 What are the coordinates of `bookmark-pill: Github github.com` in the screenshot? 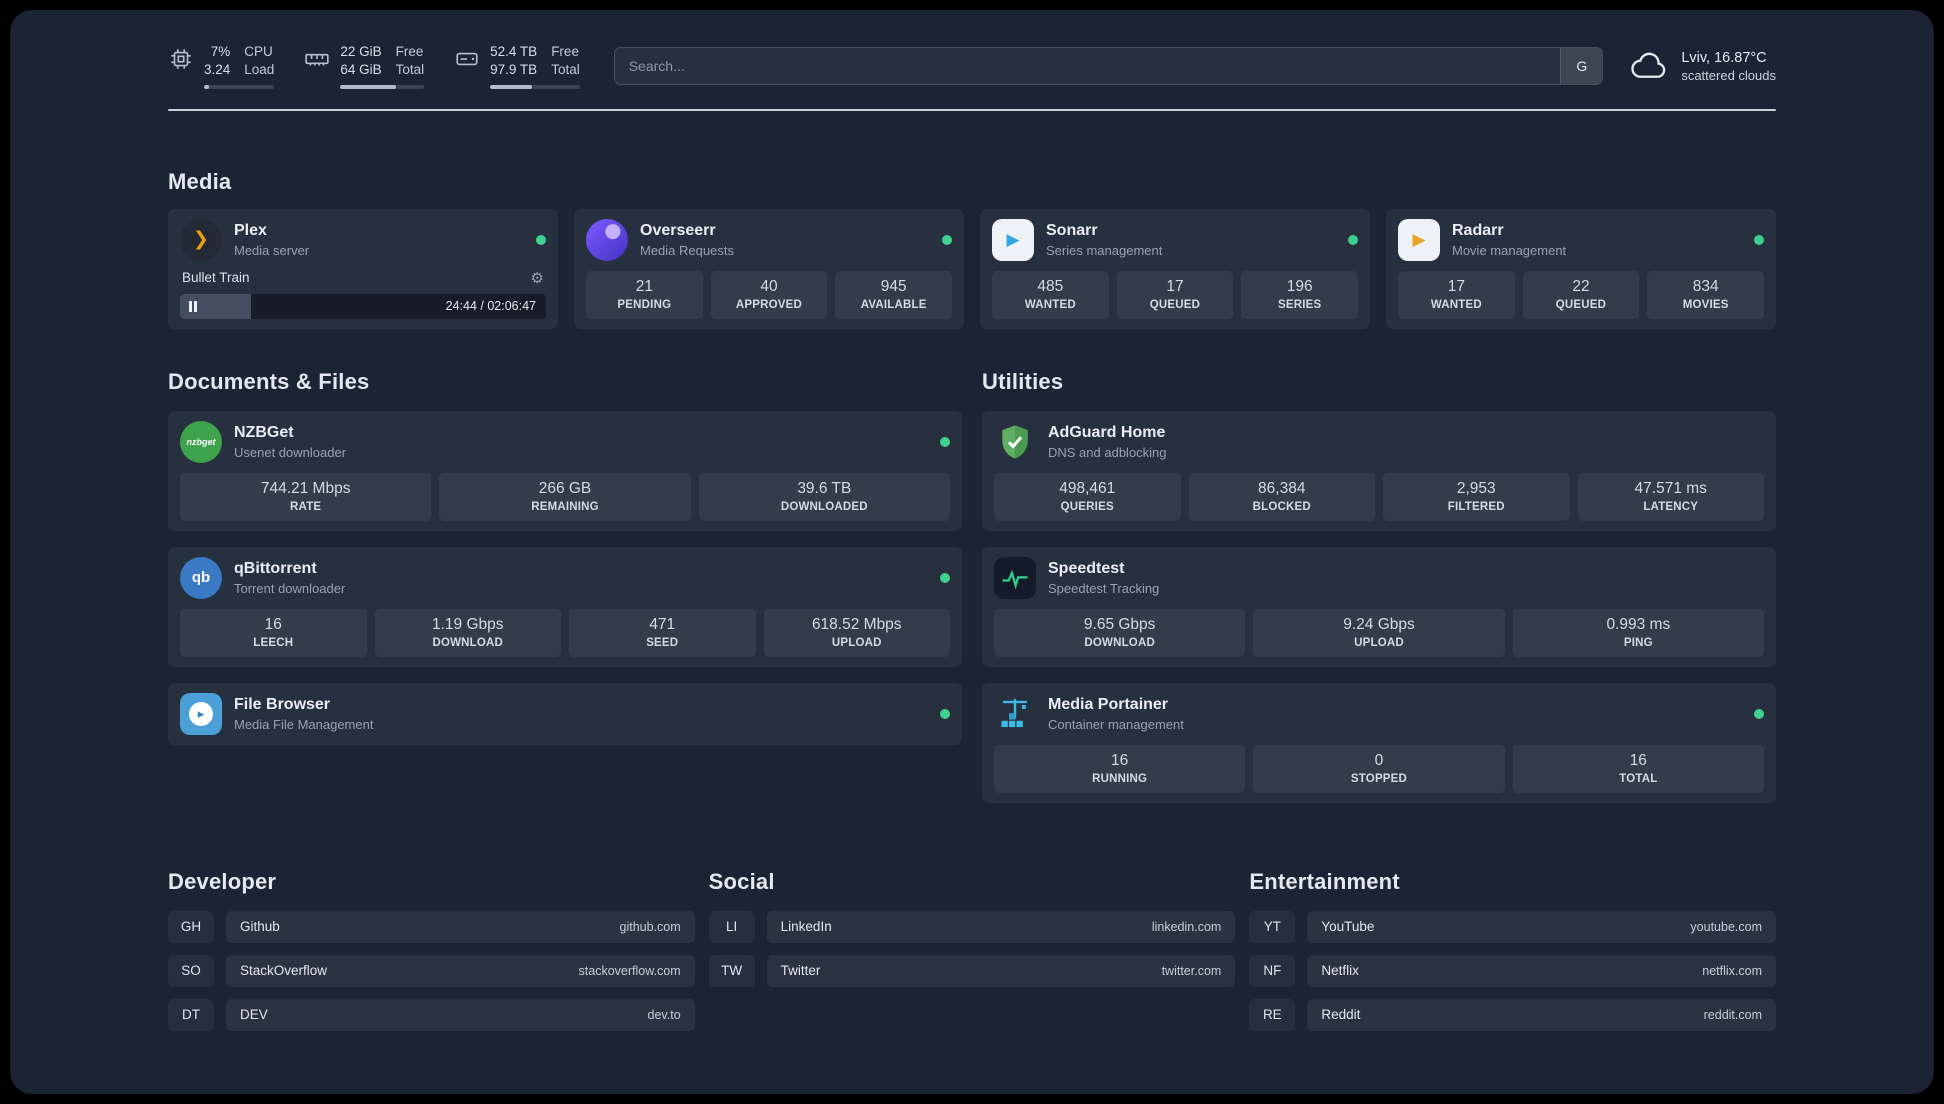 It's located at (460, 926).